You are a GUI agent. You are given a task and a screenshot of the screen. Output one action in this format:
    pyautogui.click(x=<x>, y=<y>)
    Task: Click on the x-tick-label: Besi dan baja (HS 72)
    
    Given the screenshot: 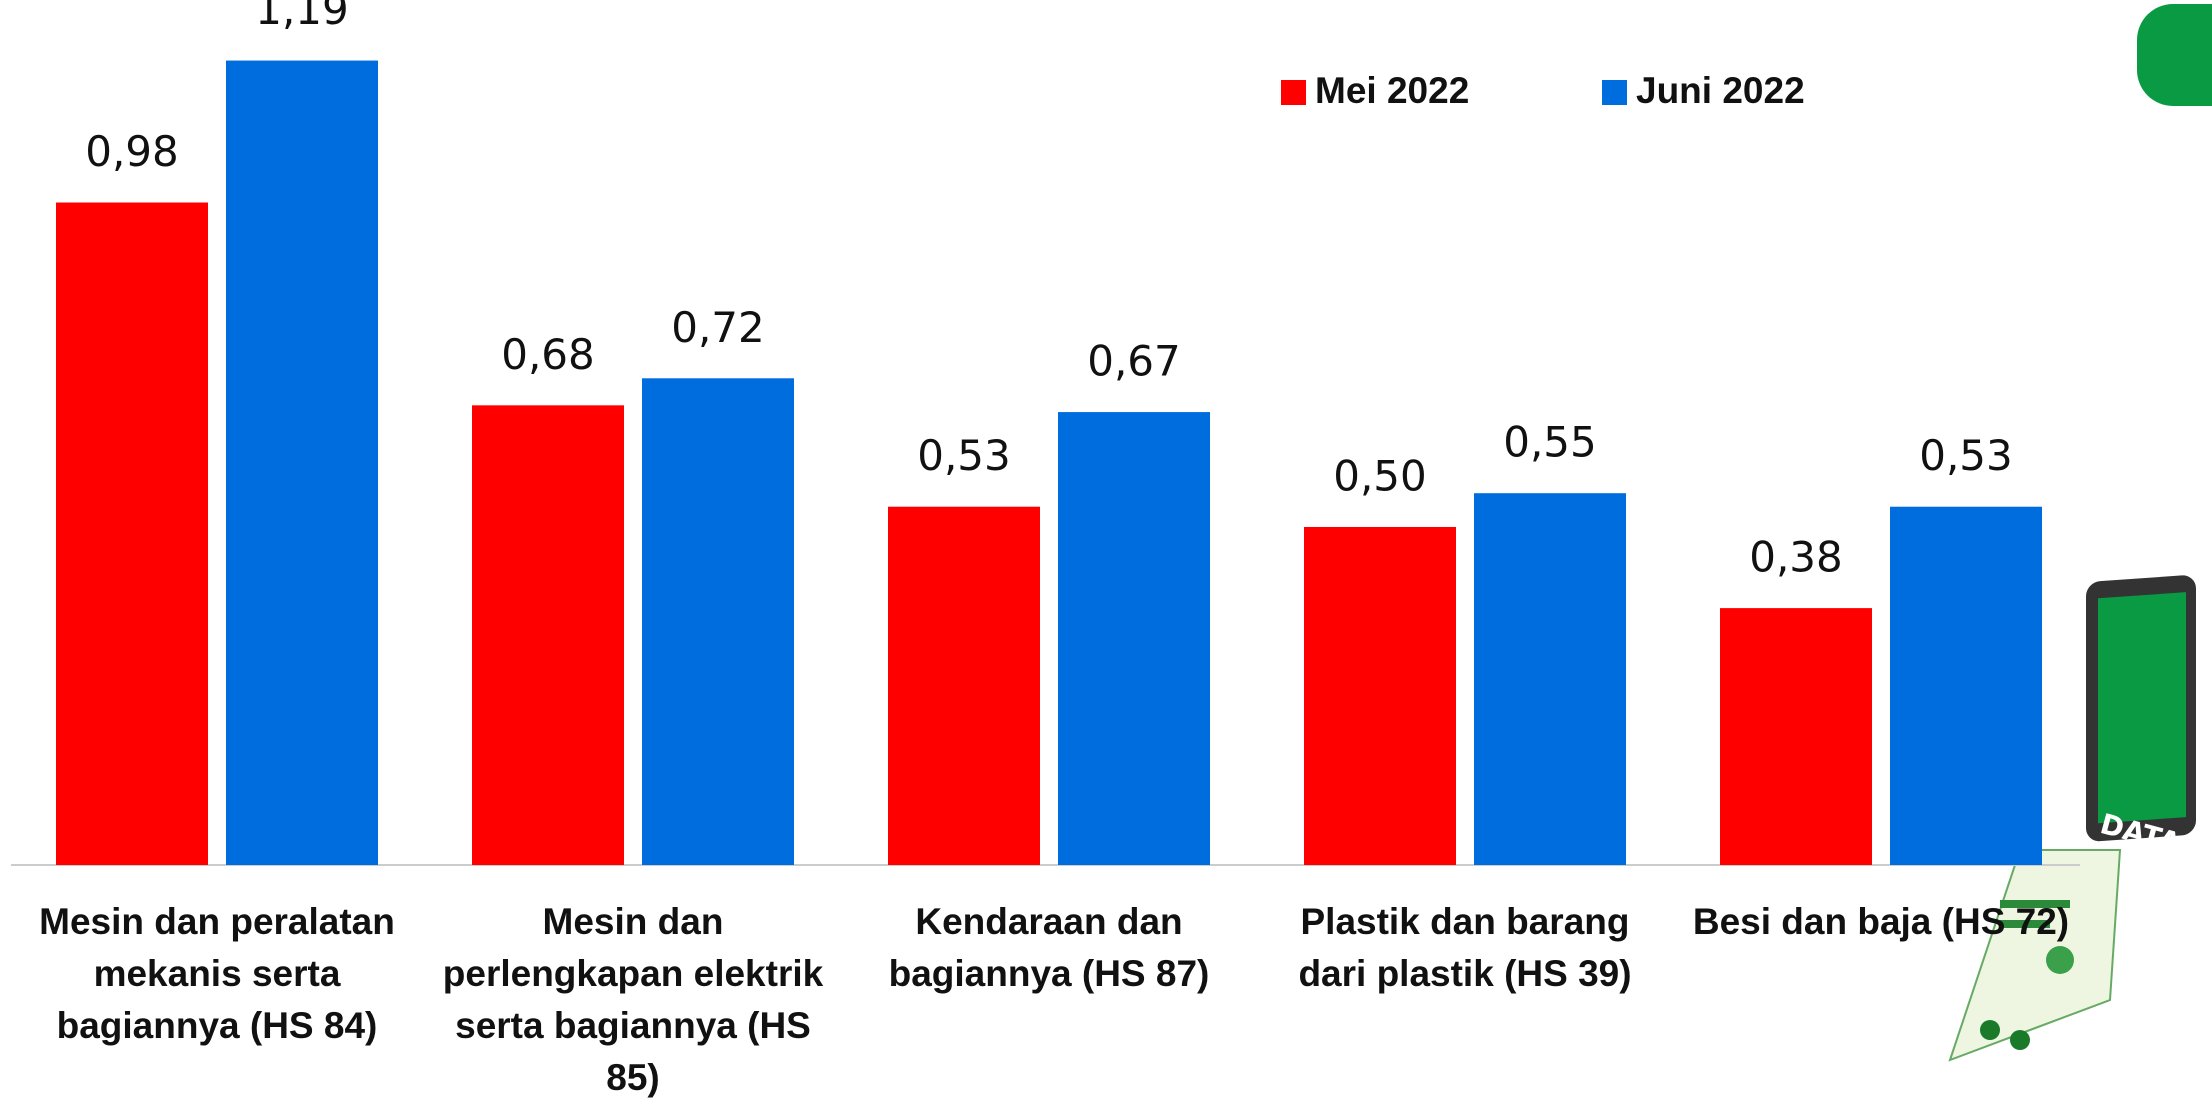 What is the action you would take?
    pyautogui.click(x=1881, y=921)
    